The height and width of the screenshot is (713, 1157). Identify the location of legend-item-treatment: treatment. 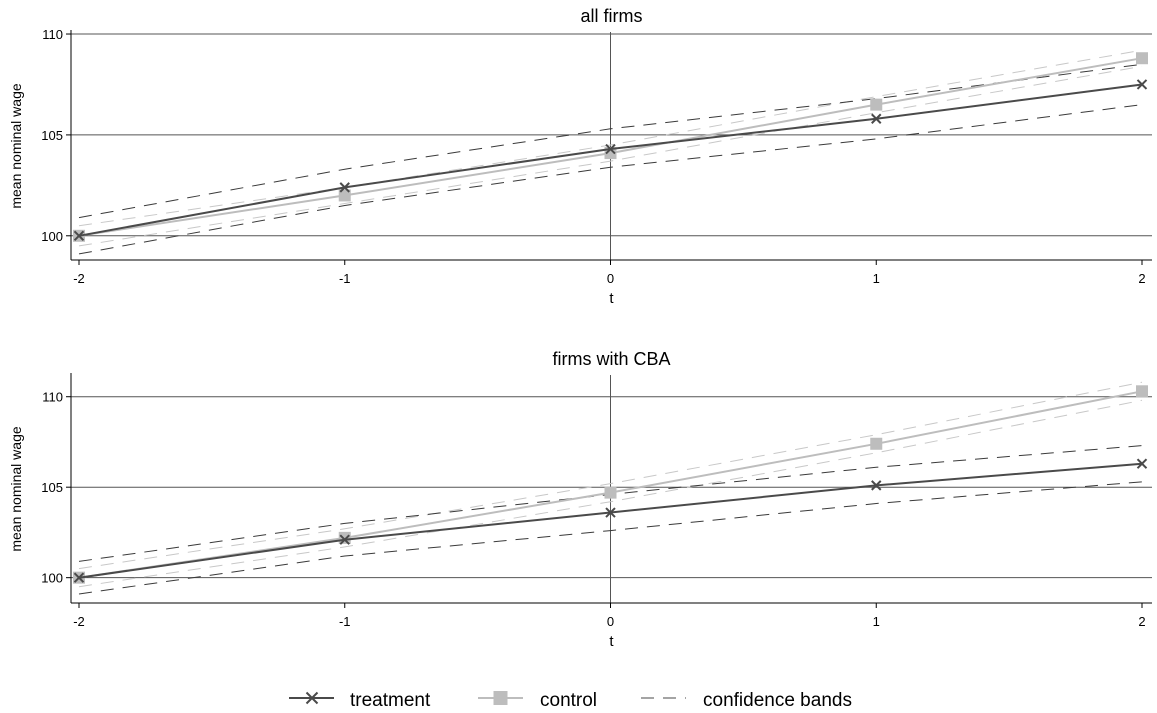
(360, 700).